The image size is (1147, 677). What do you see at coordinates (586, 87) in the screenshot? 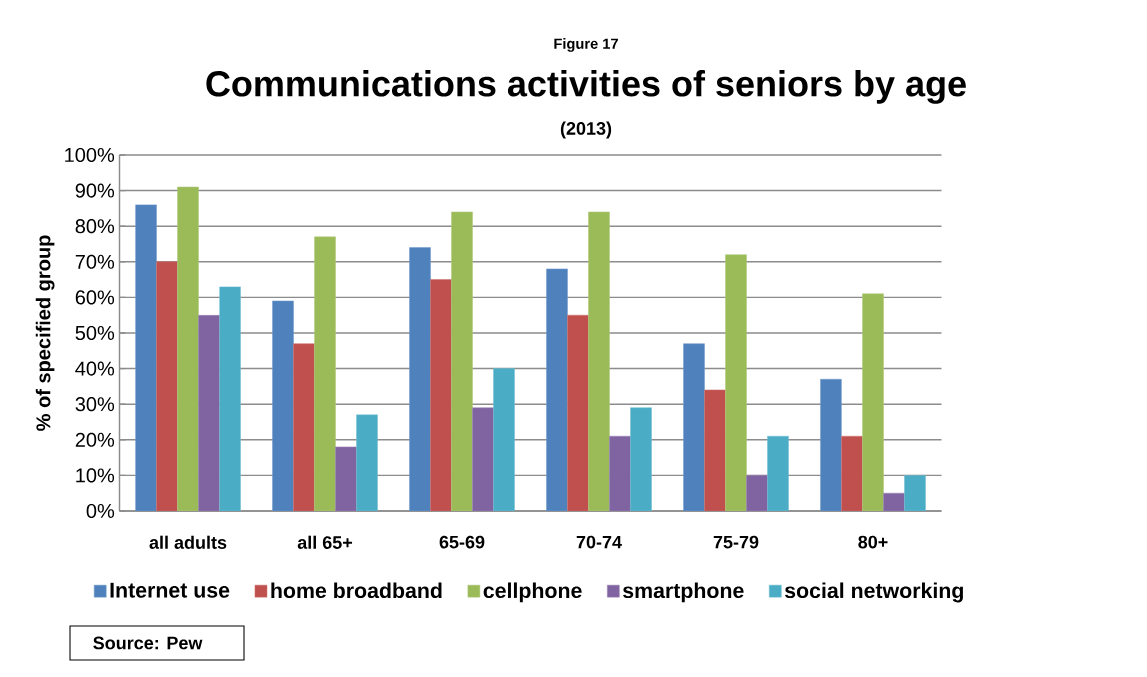
I see `chart-title: Communications activities of seniors by age` at bounding box center [586, 87].